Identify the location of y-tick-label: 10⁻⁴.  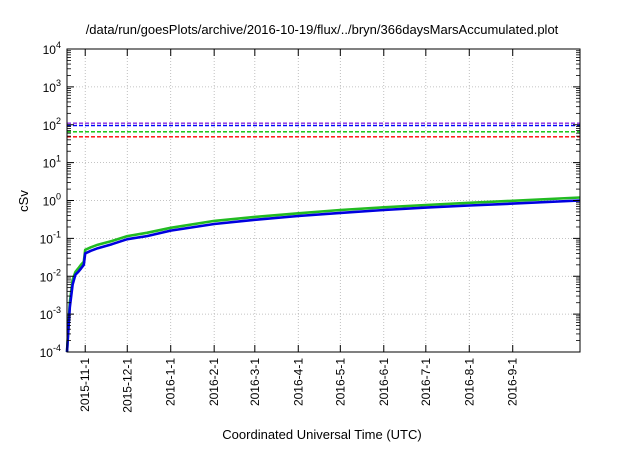
(50, 351).